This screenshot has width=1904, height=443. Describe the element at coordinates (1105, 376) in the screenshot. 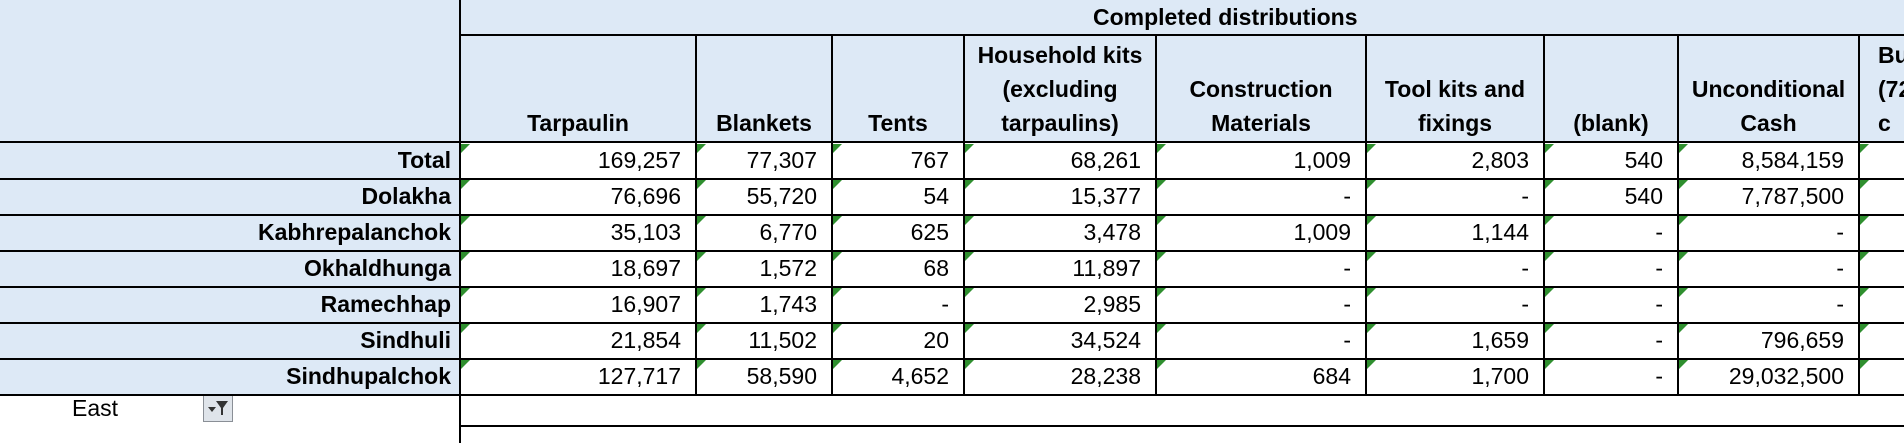

I see `table-cell: 28,238` at that location.